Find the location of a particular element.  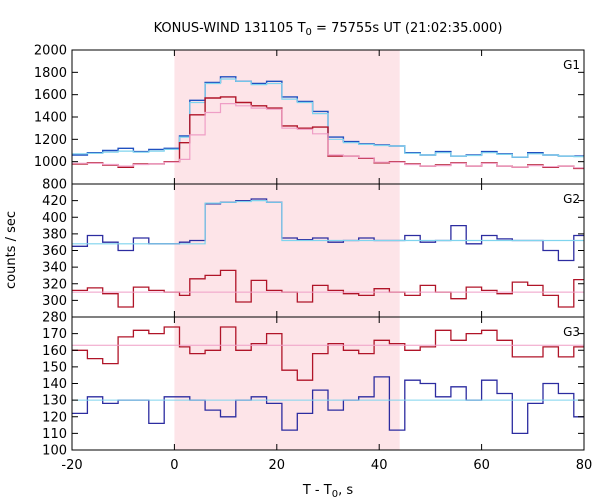

x-axis-title-tail: , s is located at coordinates (345, 490).